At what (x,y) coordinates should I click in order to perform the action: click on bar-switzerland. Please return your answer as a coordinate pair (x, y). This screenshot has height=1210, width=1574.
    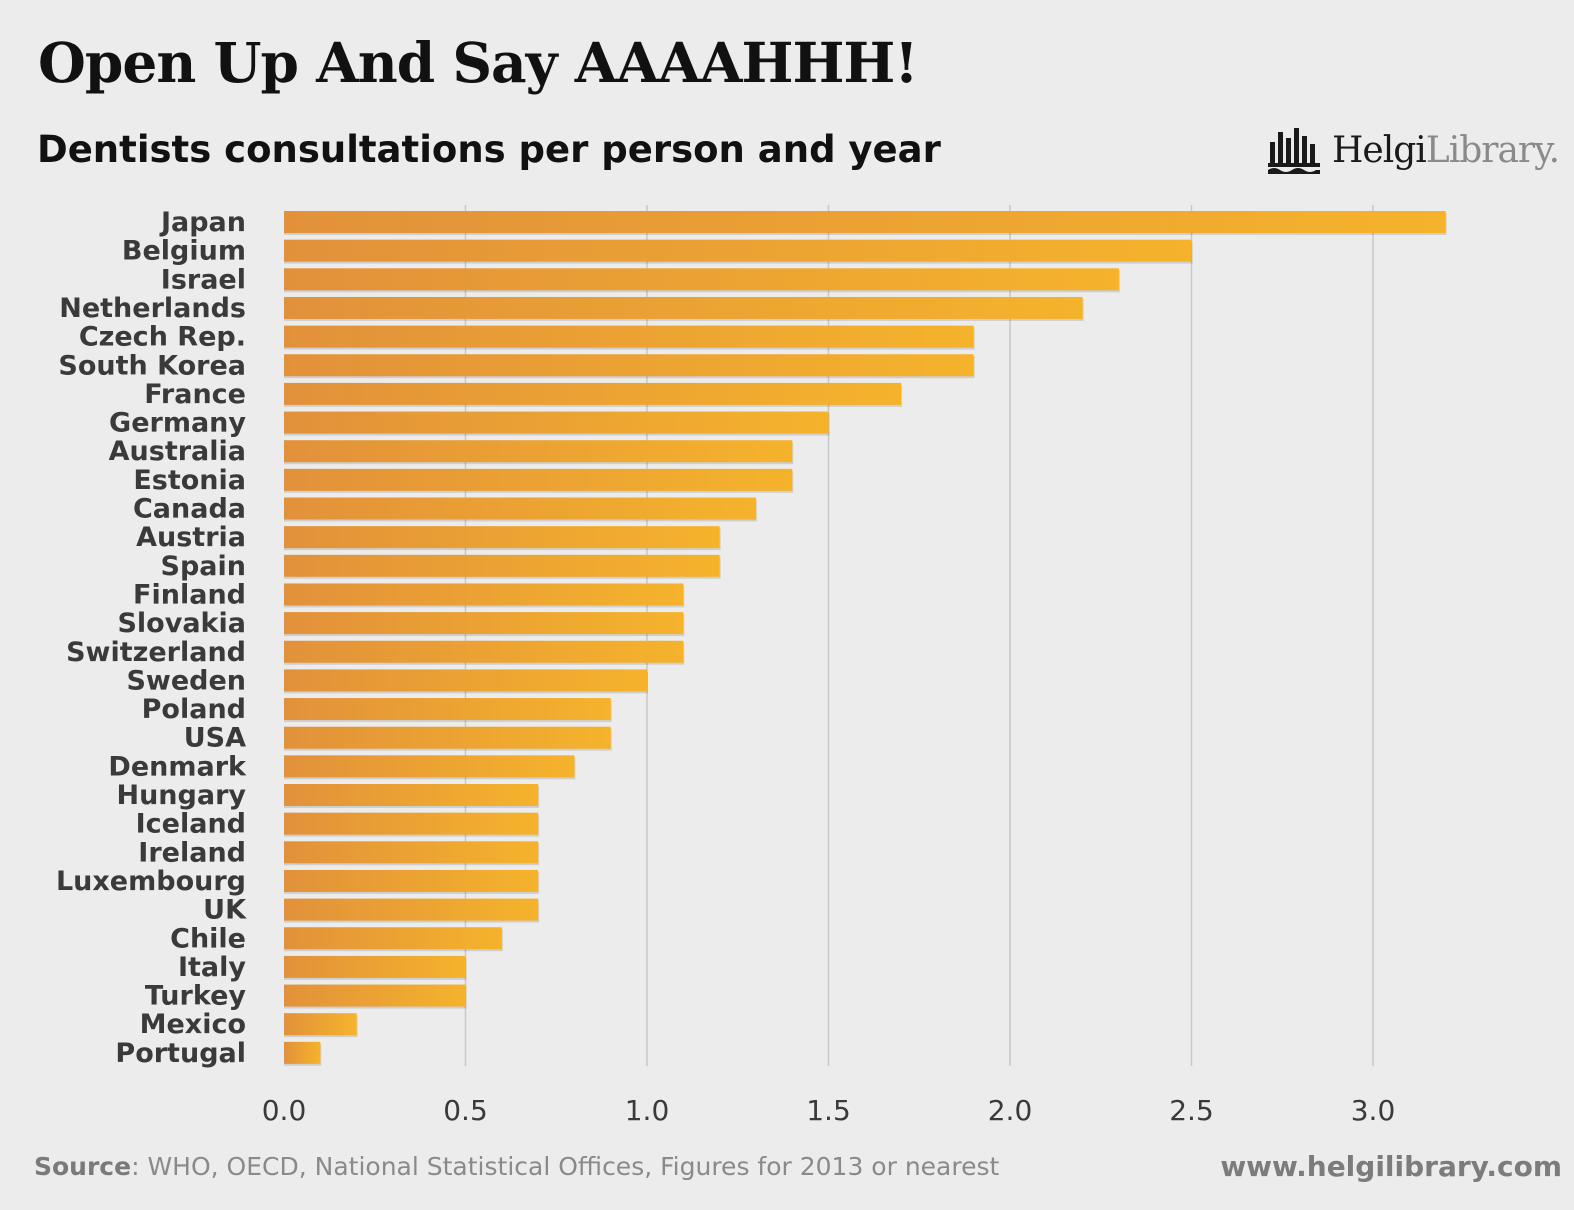
    Looking at the image, I should click on (484, 651).